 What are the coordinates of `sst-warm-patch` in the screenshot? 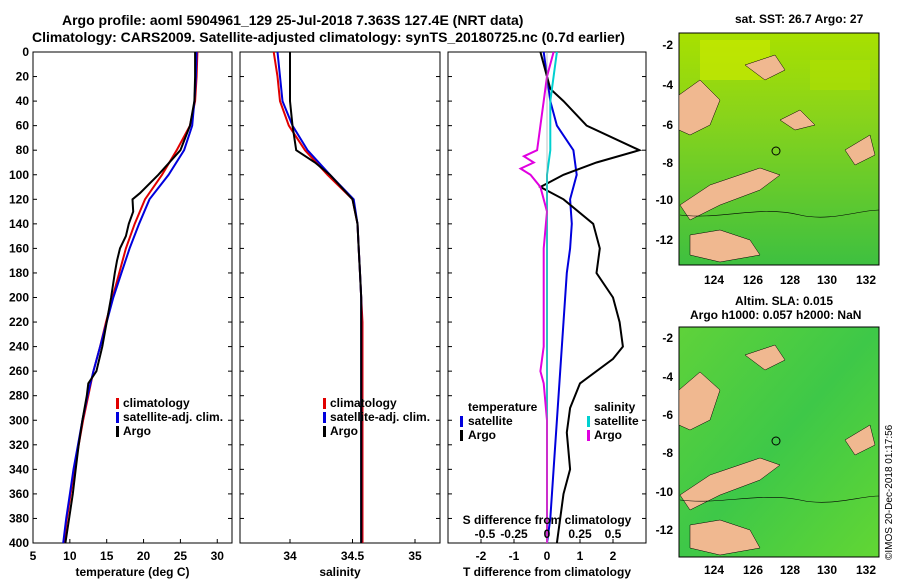 It's located at (840, 75).